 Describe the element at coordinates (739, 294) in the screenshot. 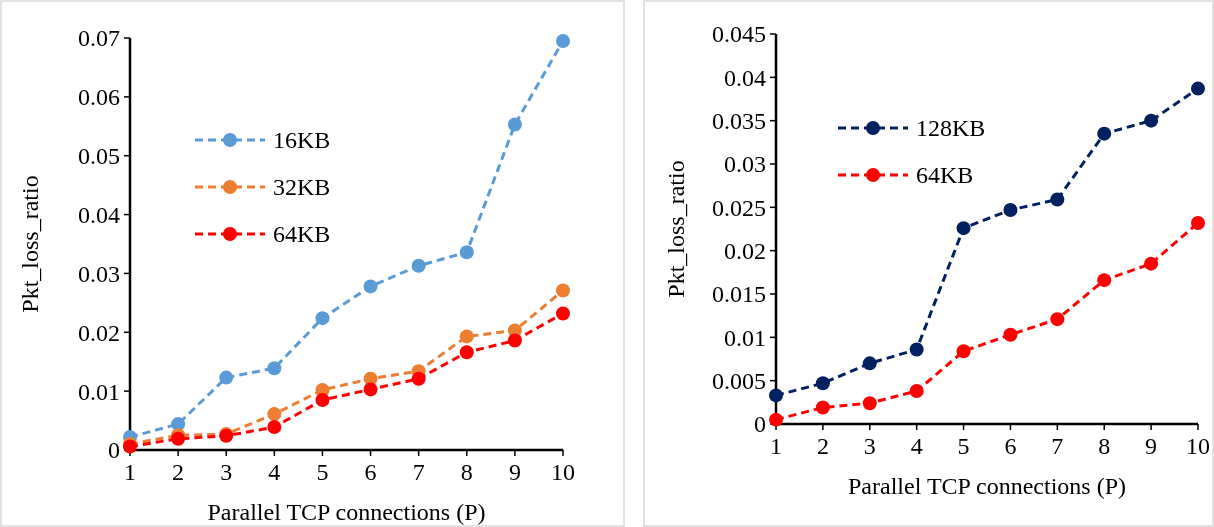

I see `y-tick-label: 0.015` at that location.